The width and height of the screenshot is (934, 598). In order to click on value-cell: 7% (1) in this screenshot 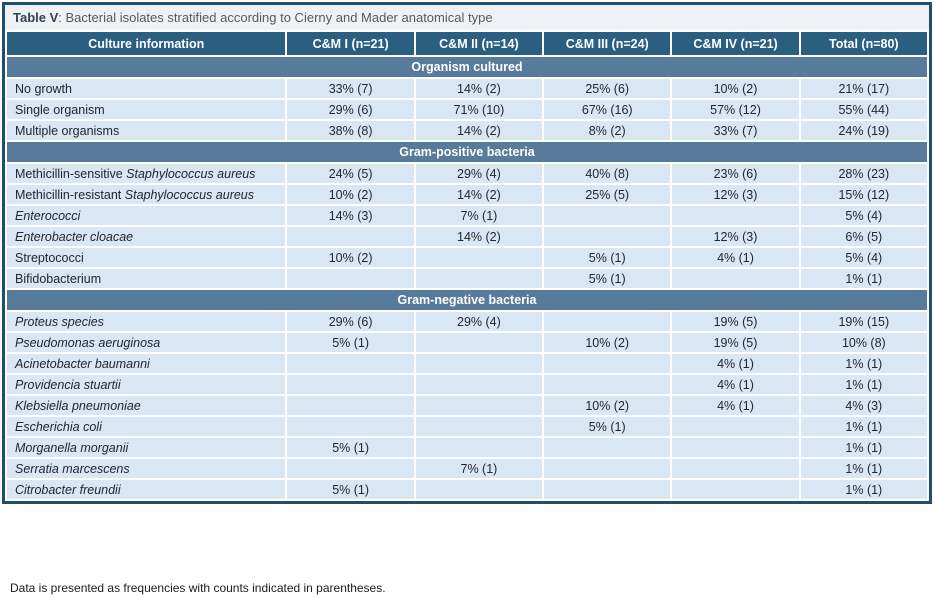, I will do `click(479, 215)`.